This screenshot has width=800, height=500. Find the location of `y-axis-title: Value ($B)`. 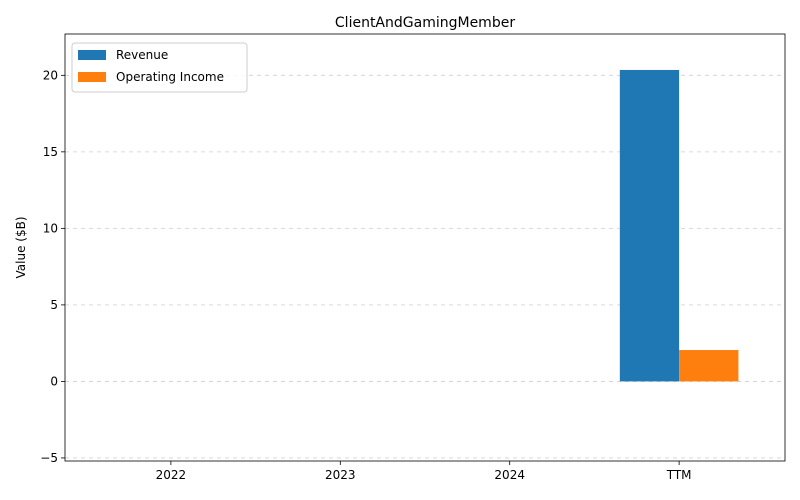

y-axis-title: Value ($B) is located at coordinates (21, 248).